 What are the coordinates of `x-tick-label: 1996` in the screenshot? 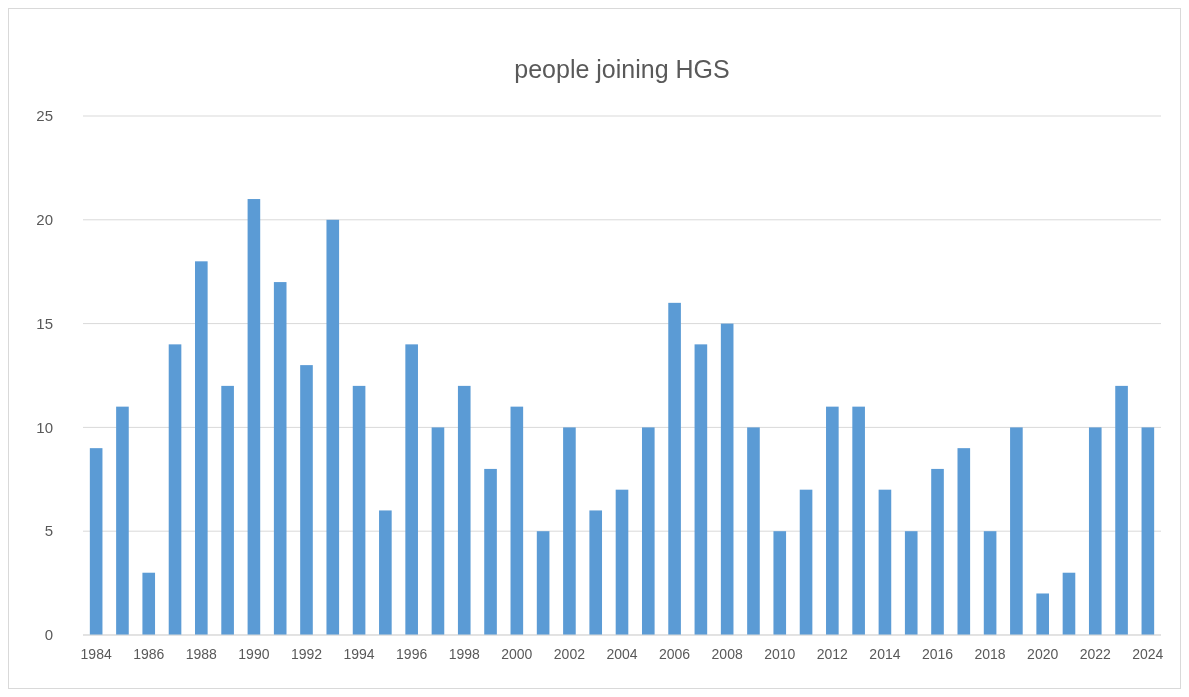 It's located at (412, 654).